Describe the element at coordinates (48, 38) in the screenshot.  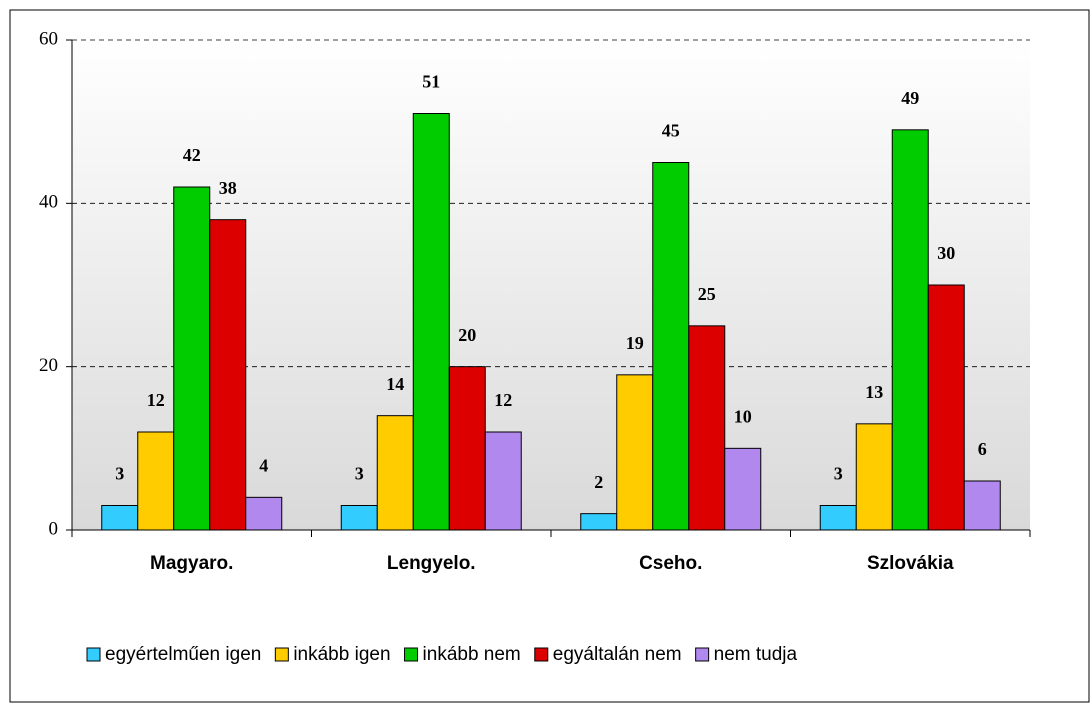
I see `y-tick-label: 60` at that location.